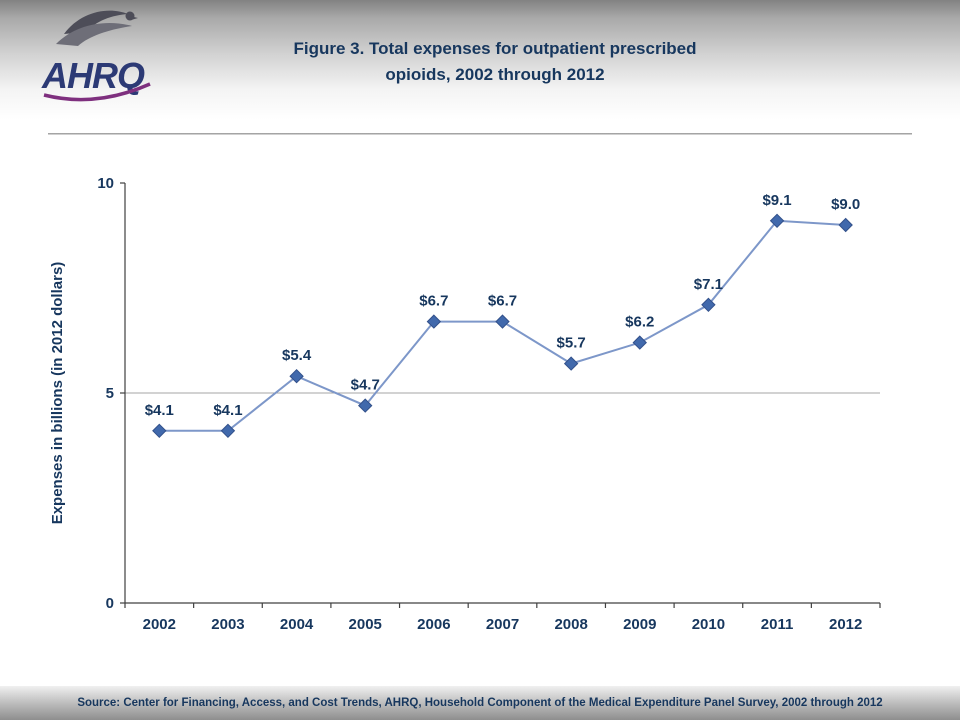 The width and height of the screenshot is (960, 720). I want to click on x-tick-label: 2005, so click(365, 624).